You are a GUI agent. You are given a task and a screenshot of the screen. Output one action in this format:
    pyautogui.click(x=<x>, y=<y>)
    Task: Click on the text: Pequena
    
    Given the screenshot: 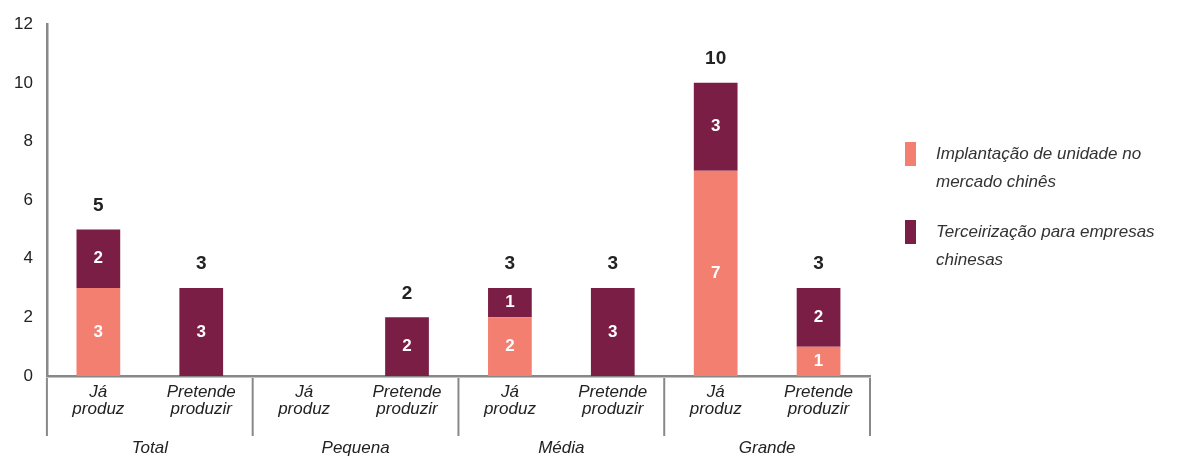 What is the action you would take?
    pyautogui.click(x=355, y=447)
    